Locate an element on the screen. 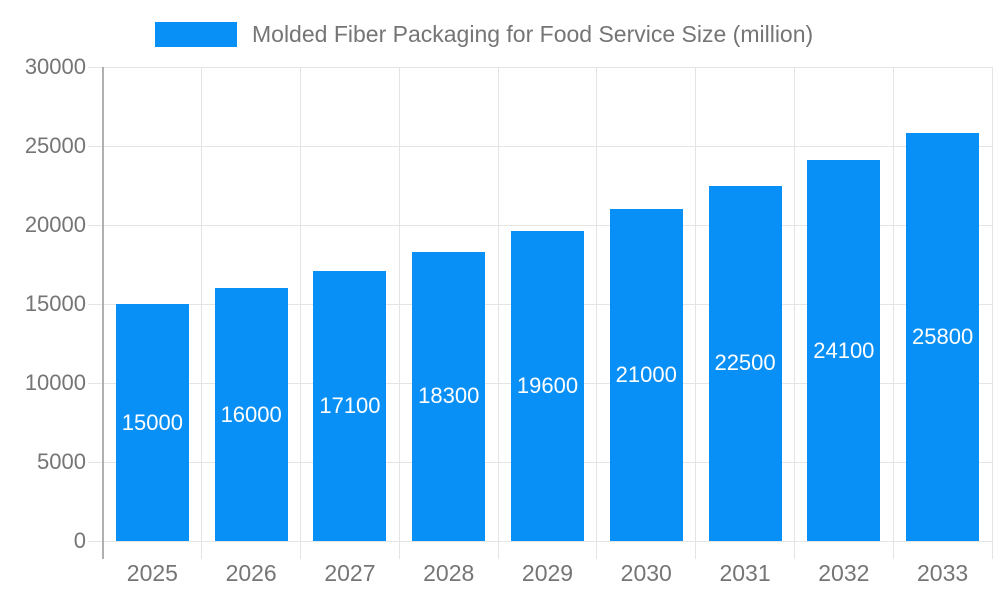 Image resolution: width=1000 pixels, height=600 pixels. y-axis-tick-label: 0 is located at coordinates (79, 540).